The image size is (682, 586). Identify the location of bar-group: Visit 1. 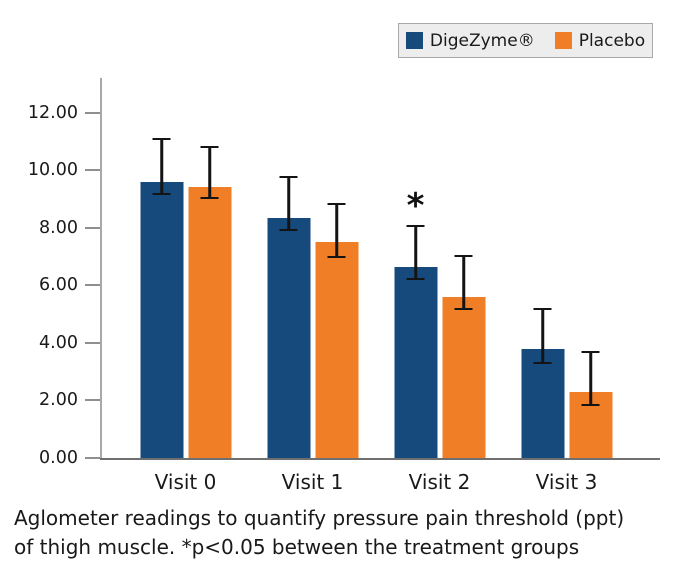
(312, 286).